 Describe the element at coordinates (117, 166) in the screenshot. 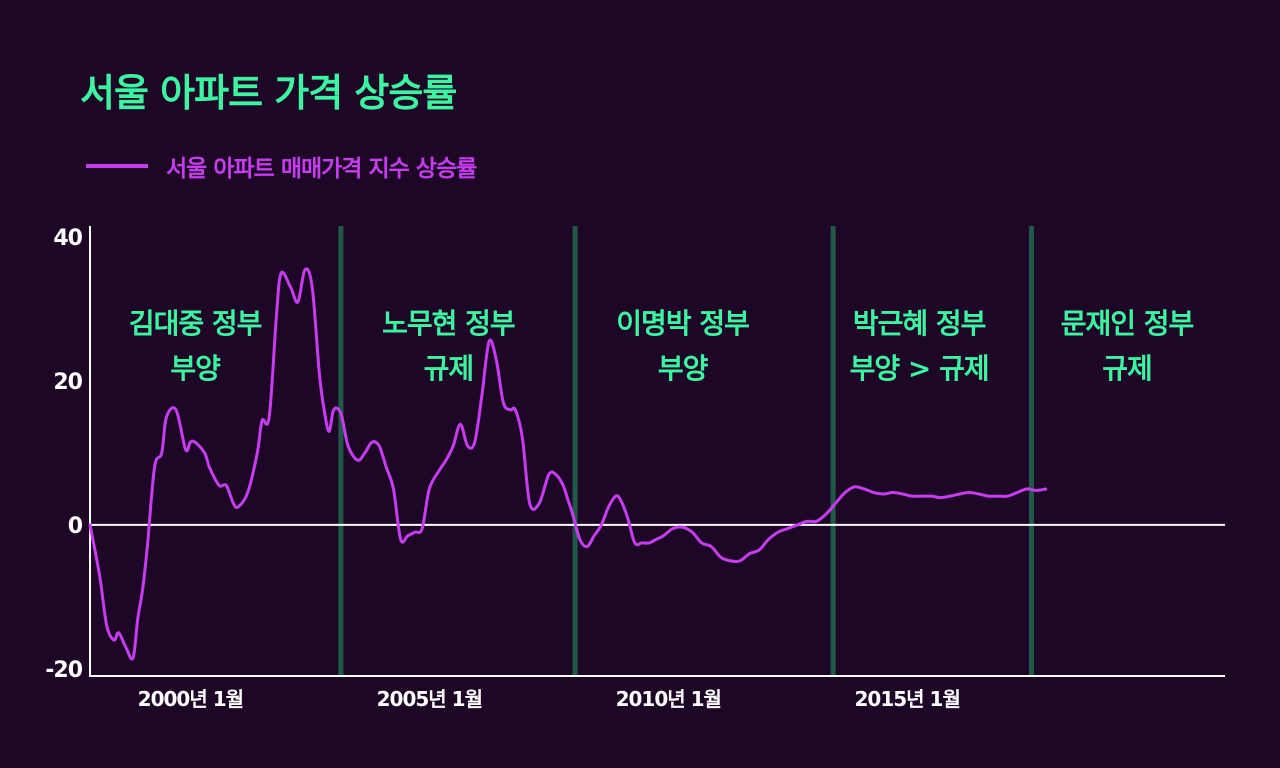

I see `legend-swatch` at that location.